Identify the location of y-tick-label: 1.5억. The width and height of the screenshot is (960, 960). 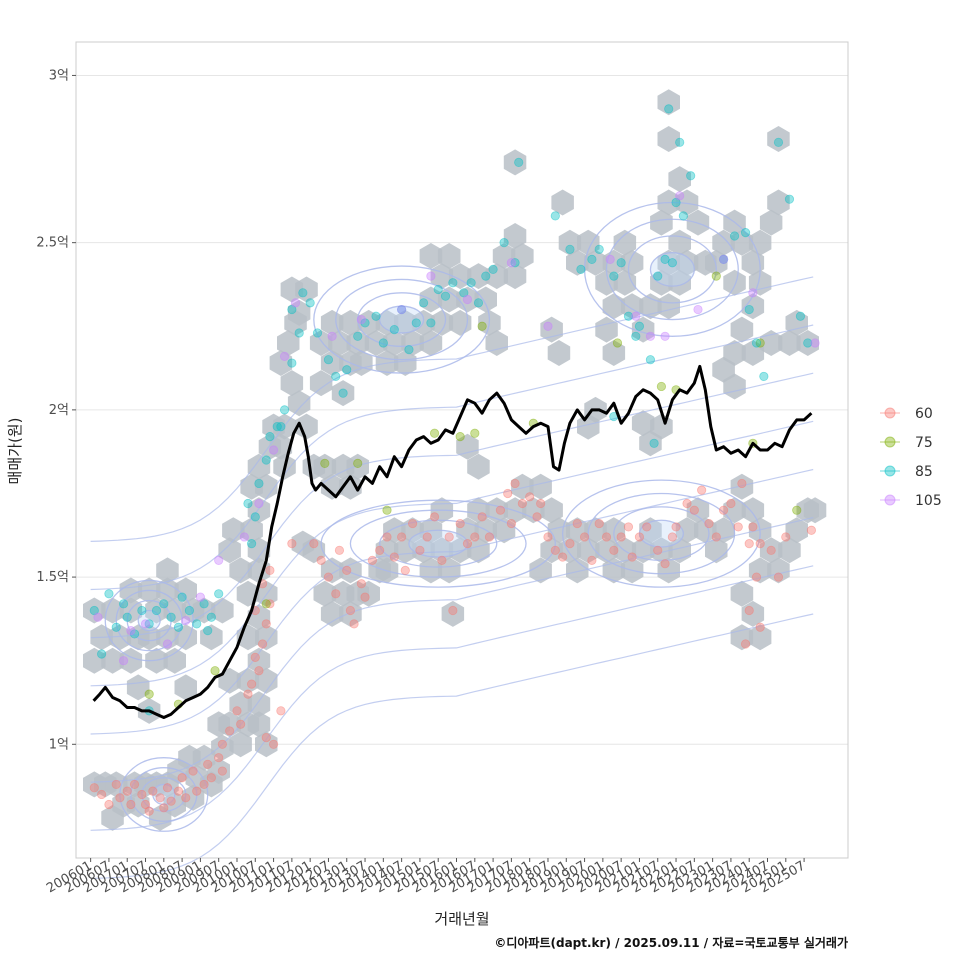
(52, 577).